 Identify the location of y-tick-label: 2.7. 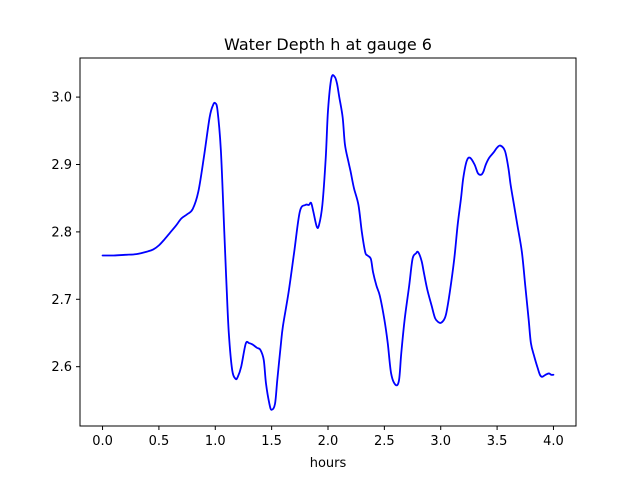
(61, 300).